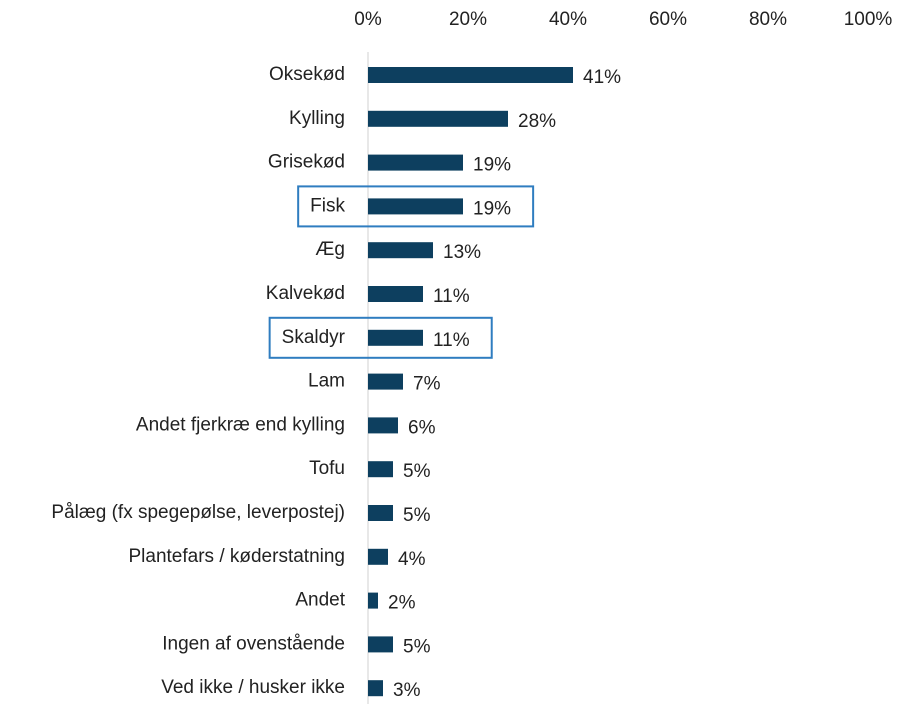 Image resolution: width=898 pixels, height=704 pixels. What do you see at coordinates (407, 690) in the screenshot?
I see `value-label: 3%` at bounding box center [407, 690].